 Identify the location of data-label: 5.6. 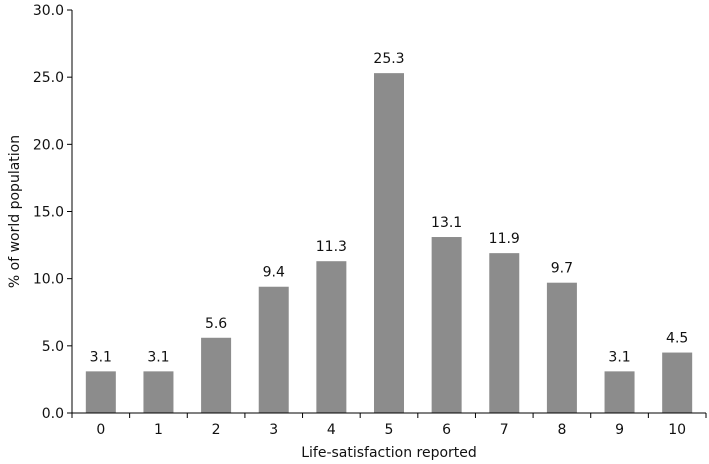
(216, 324).